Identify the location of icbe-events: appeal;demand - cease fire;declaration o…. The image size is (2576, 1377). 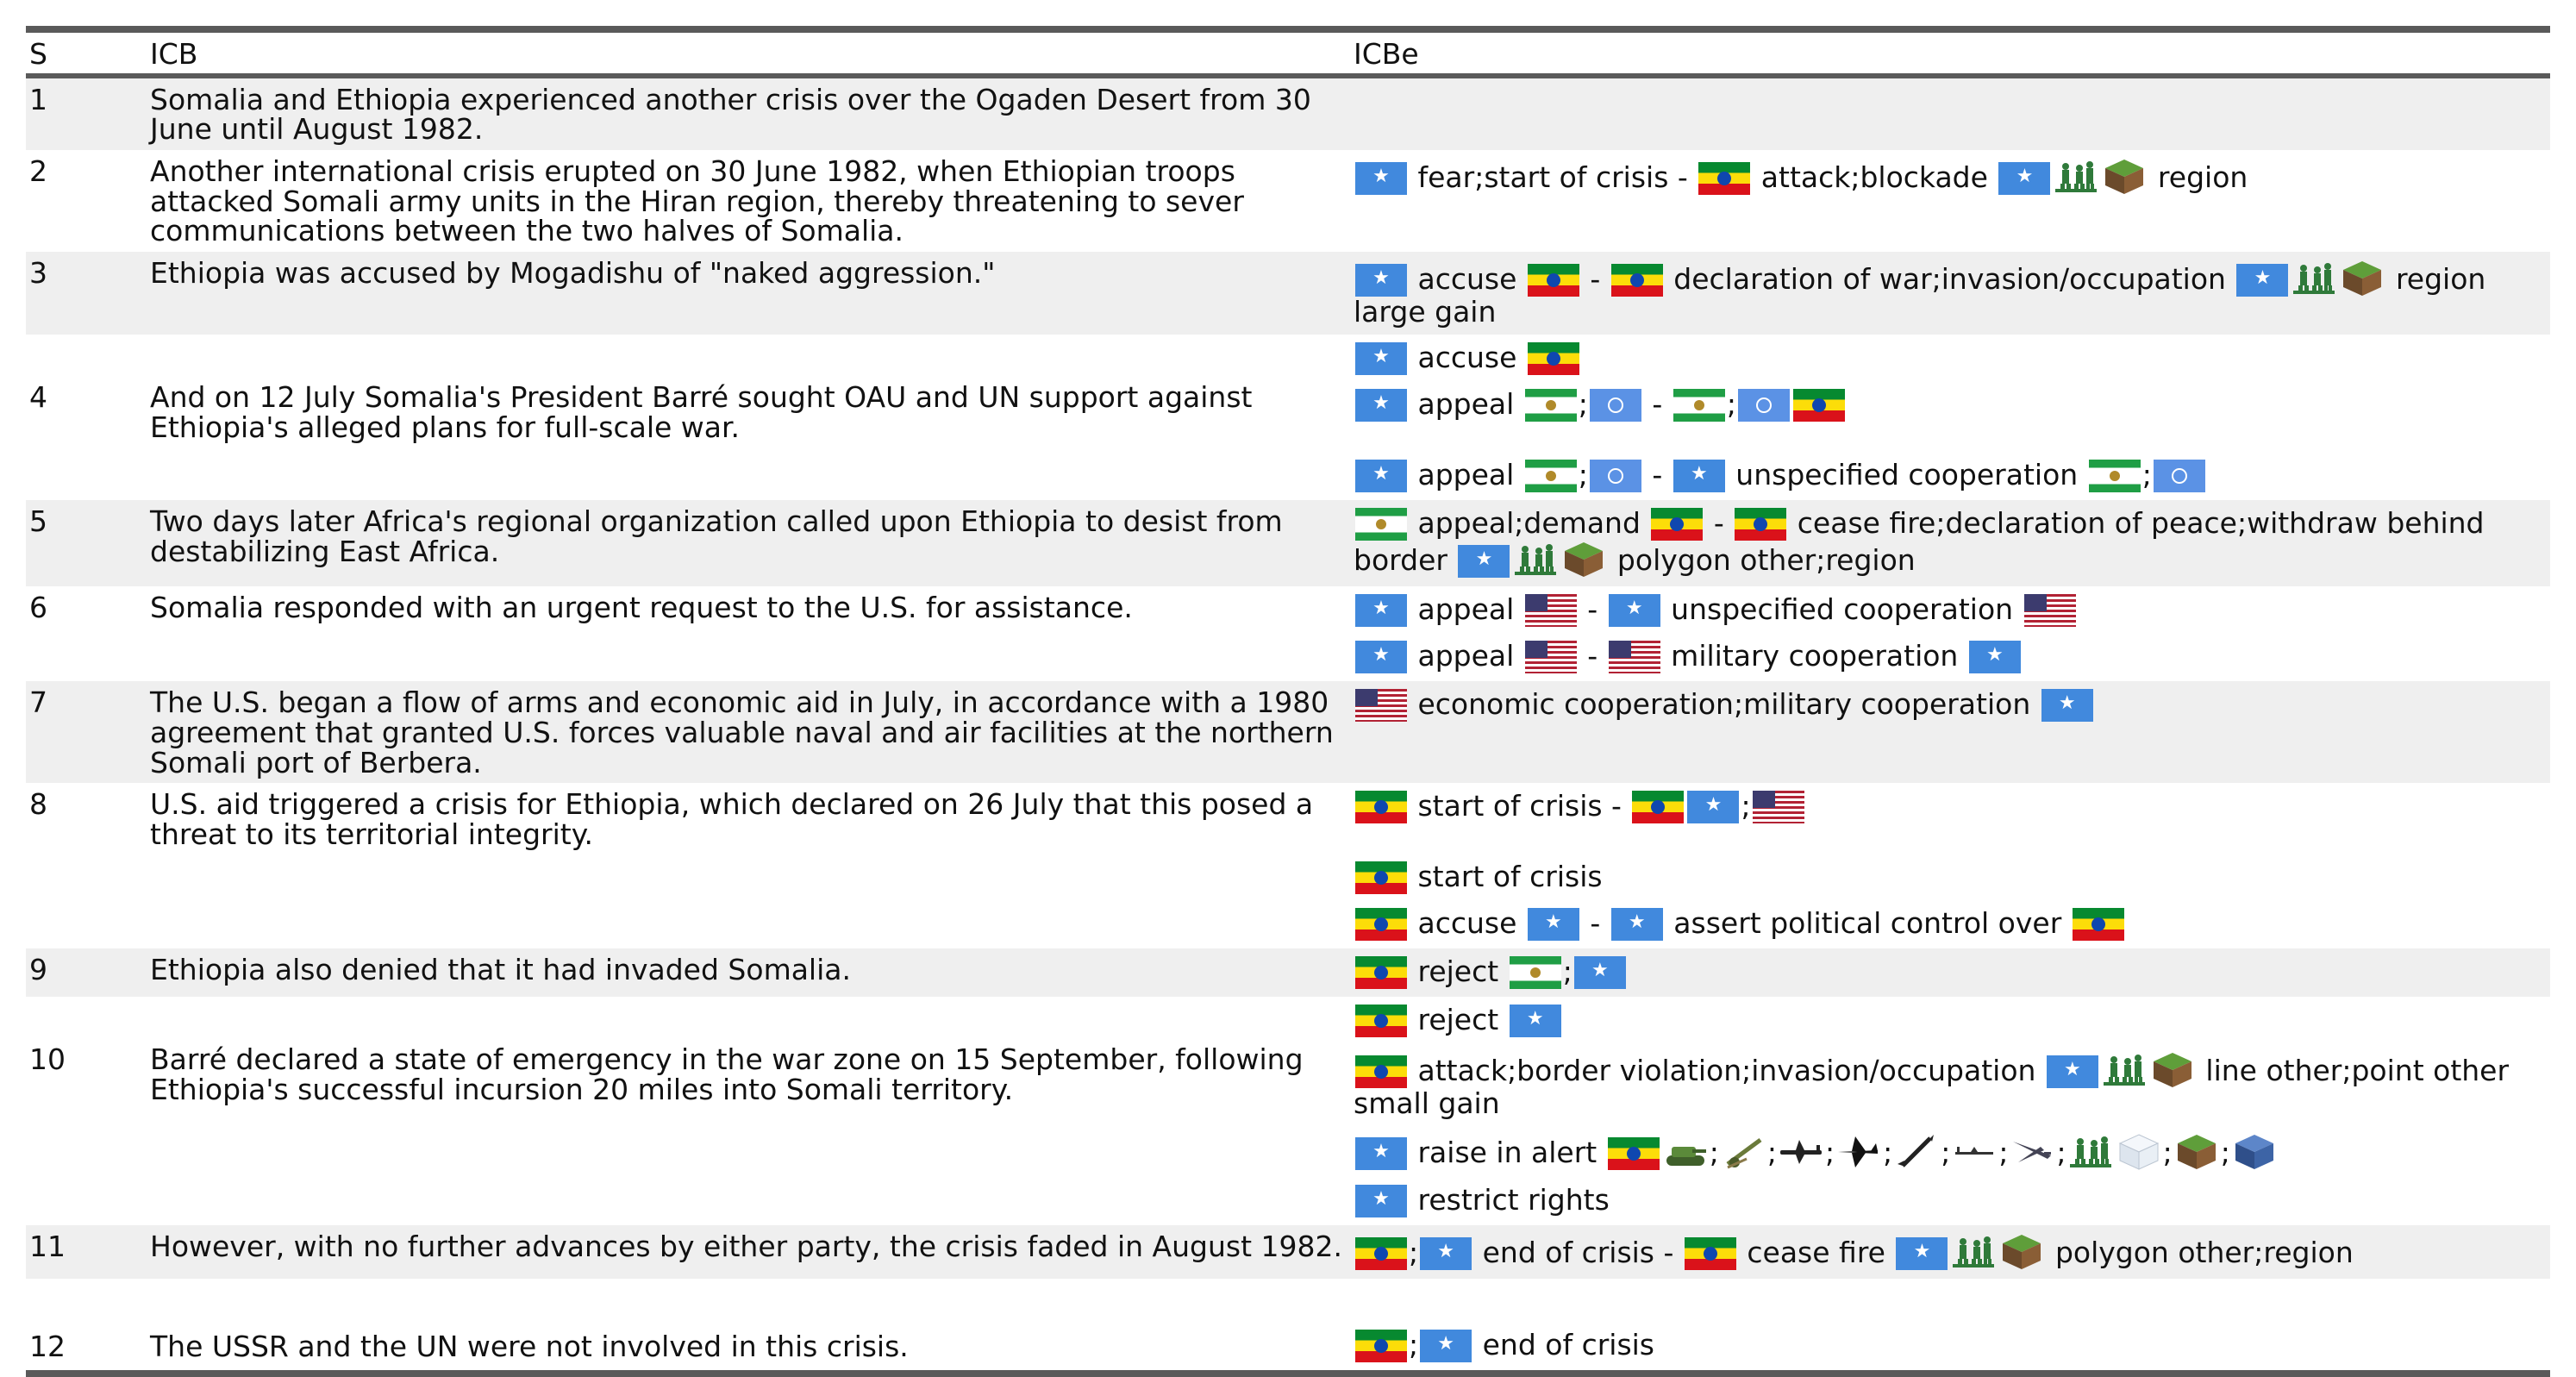
(1950, 543).